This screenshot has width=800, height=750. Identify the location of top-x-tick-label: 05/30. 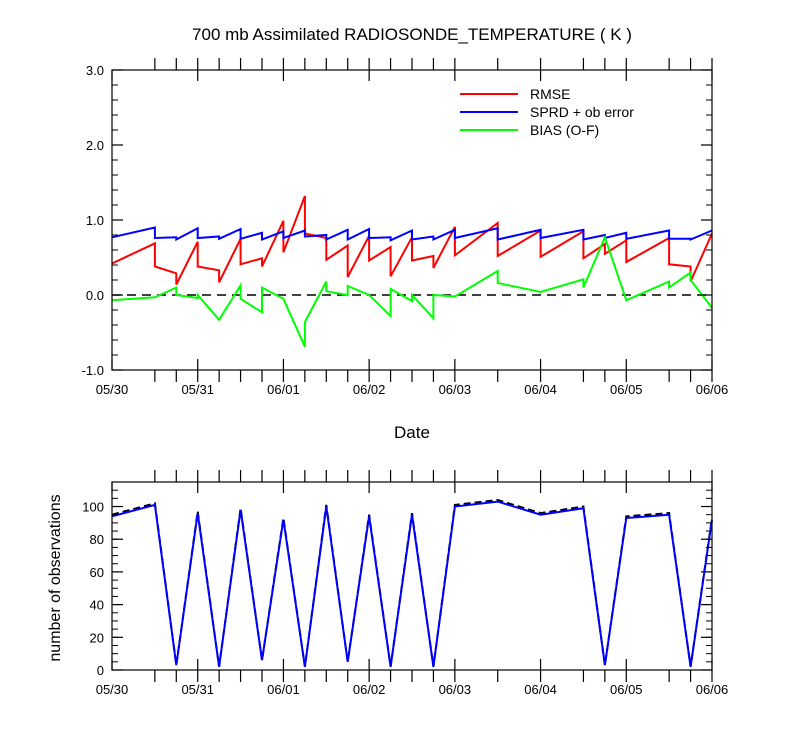
(112, 389).